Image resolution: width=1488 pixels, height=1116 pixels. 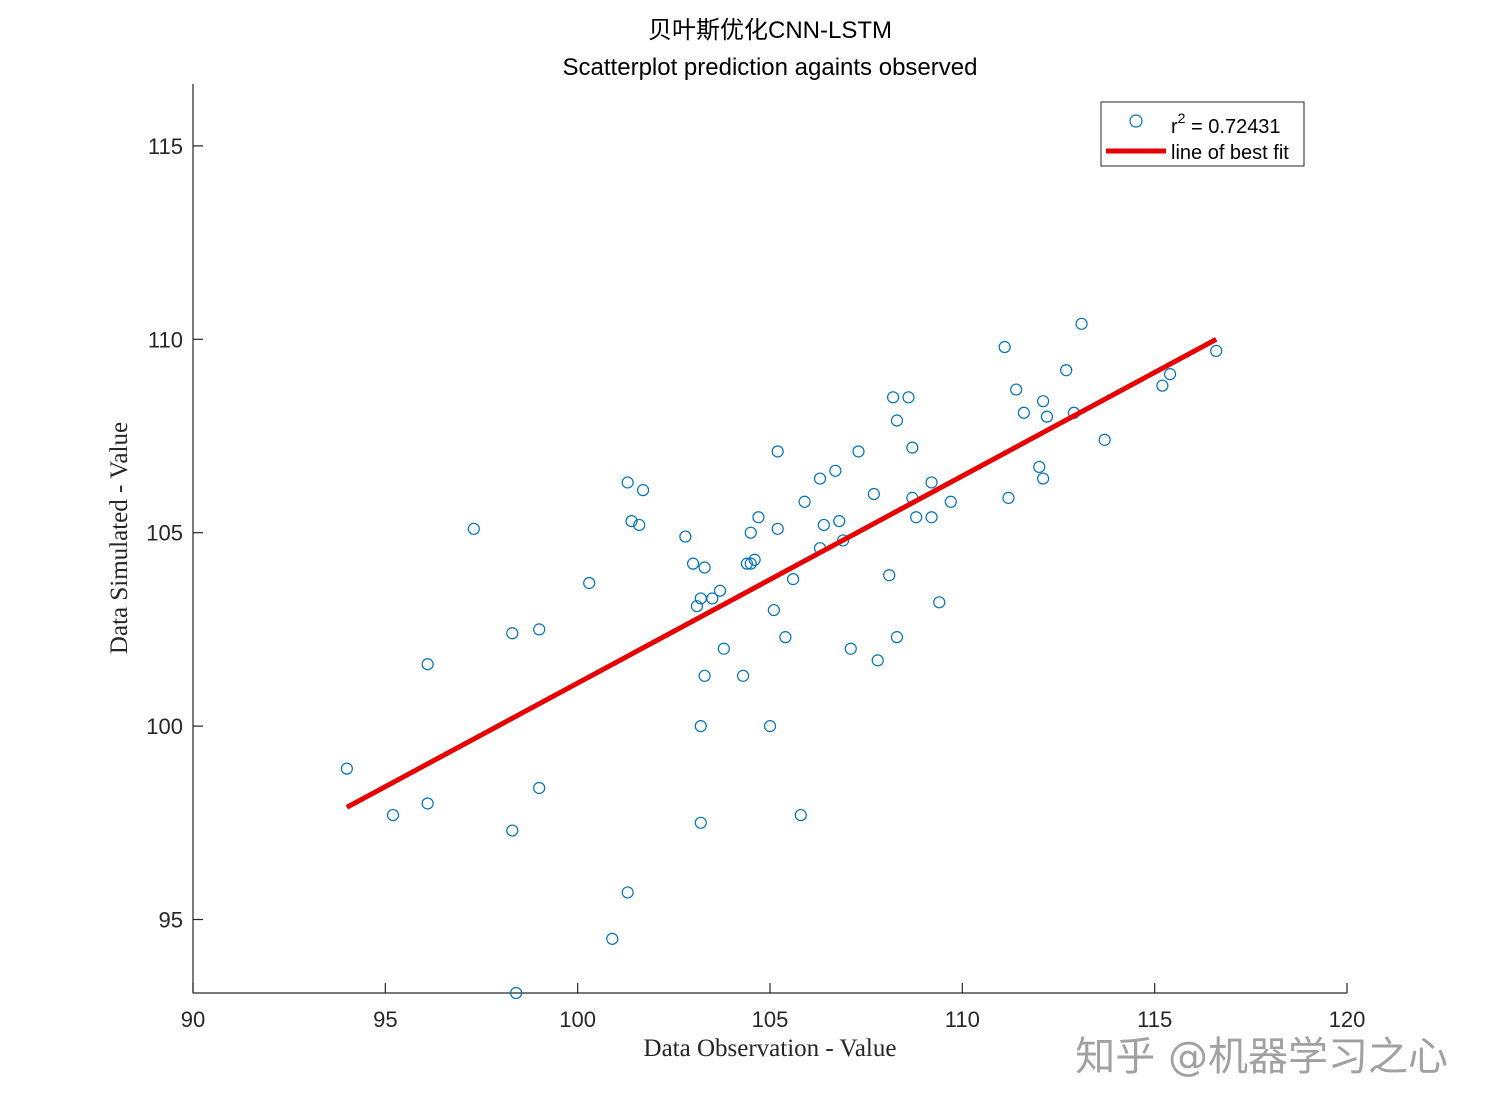 What do you see at coordinates (1182, 118) in the screenshot?
I see `legend-r2-superscript: 2` at bounding box center [1182, 118].